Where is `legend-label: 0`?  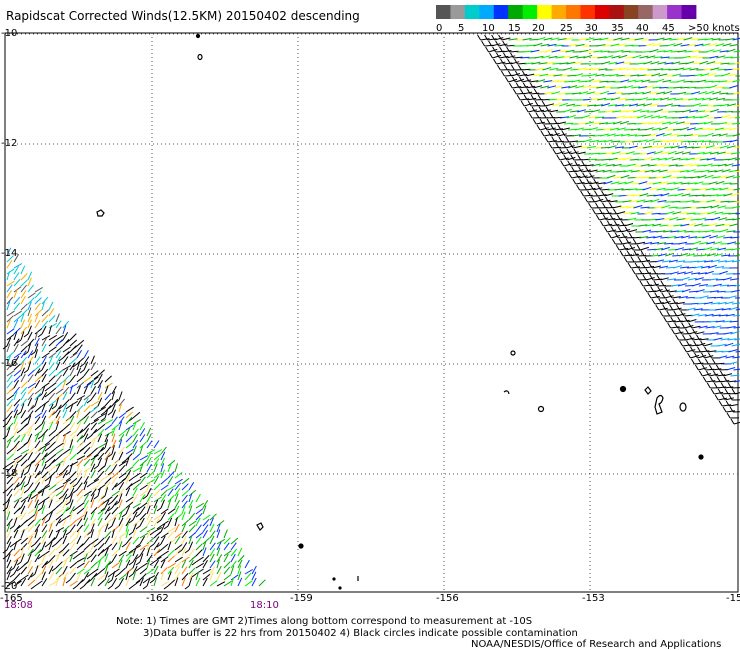
legend-label: 0 is located at coordinates (439, 28).